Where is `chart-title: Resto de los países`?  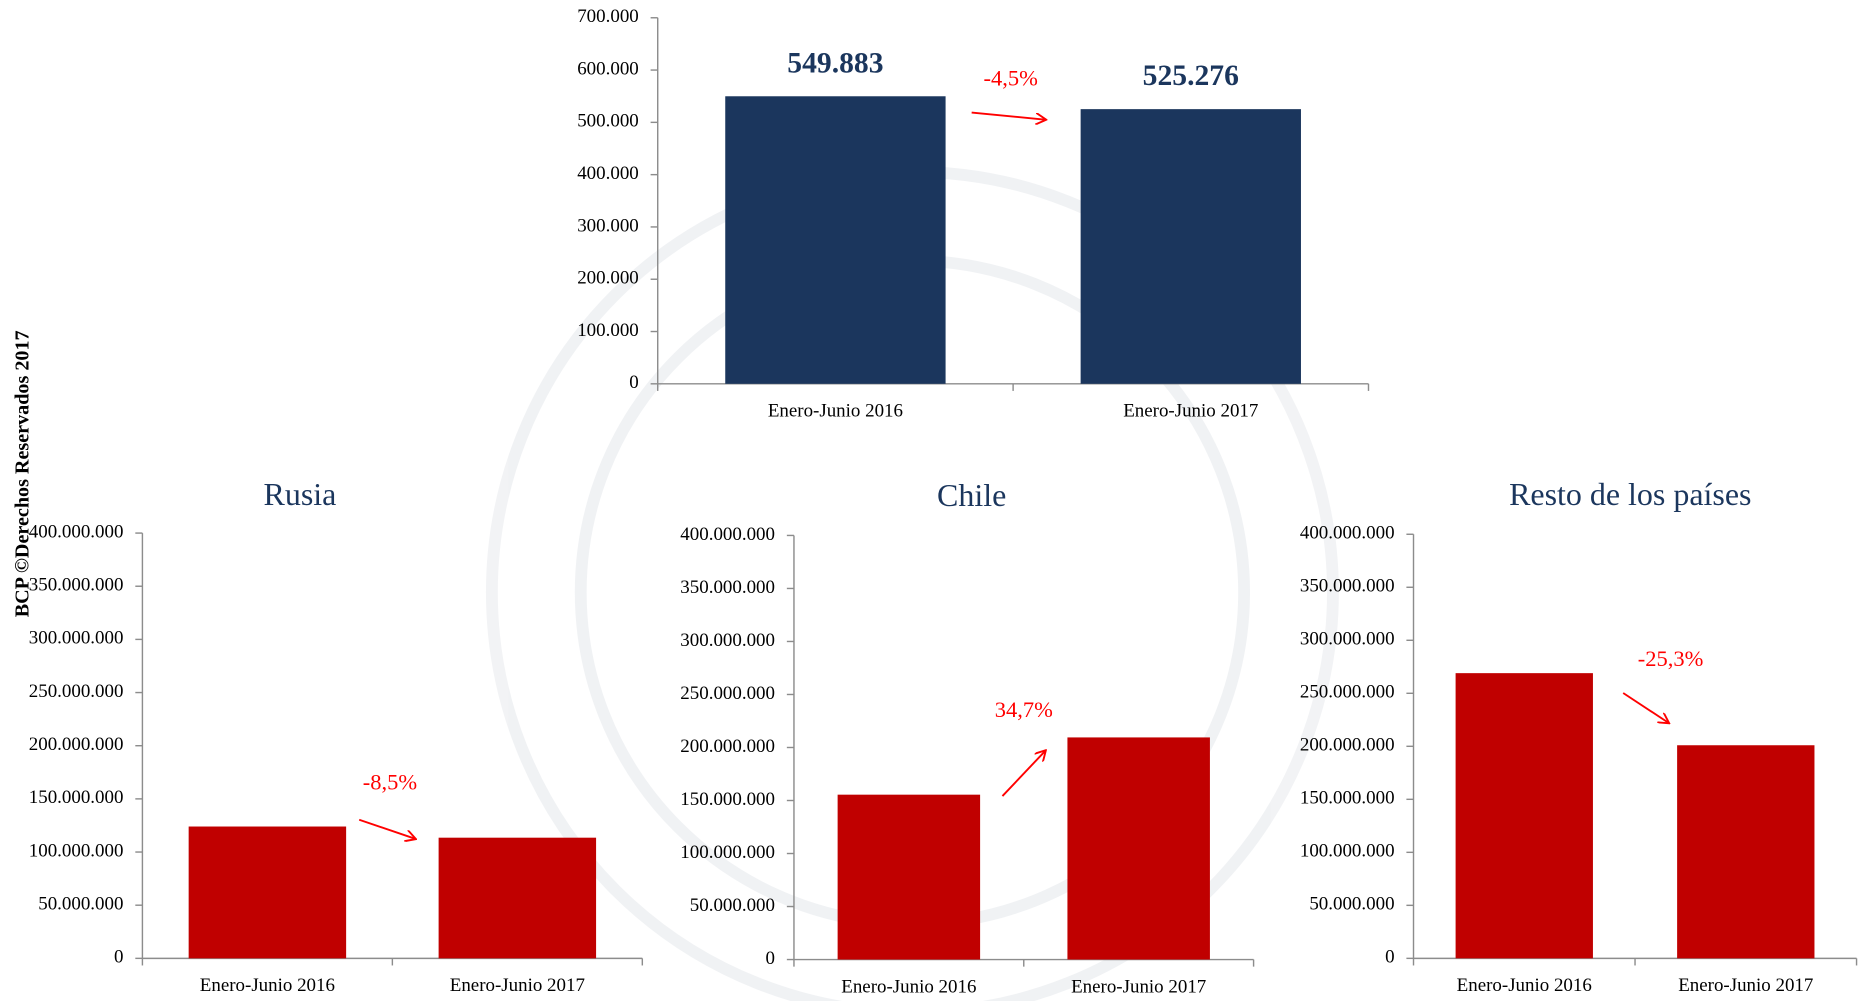 chart-title: Resto de los países is located at coordinates (1630, 494).